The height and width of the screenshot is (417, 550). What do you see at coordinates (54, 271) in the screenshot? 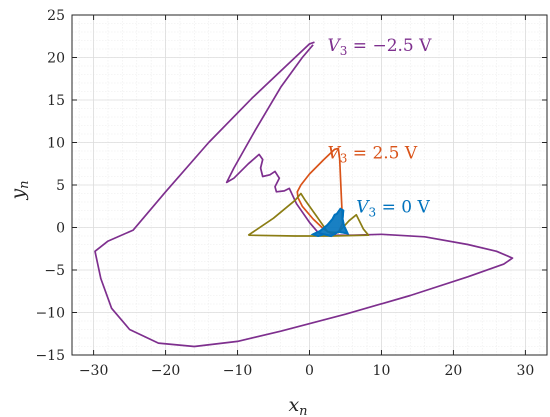
I see `y-tick-label: −5` at bounding box center [54, 271].